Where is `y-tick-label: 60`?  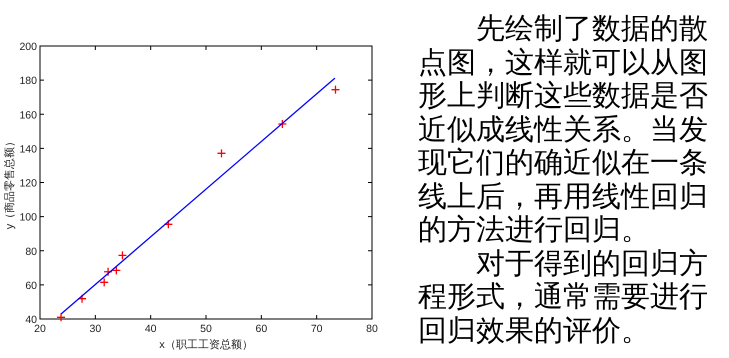 y-tick-label: 60 is located at coordinates (31, 286).